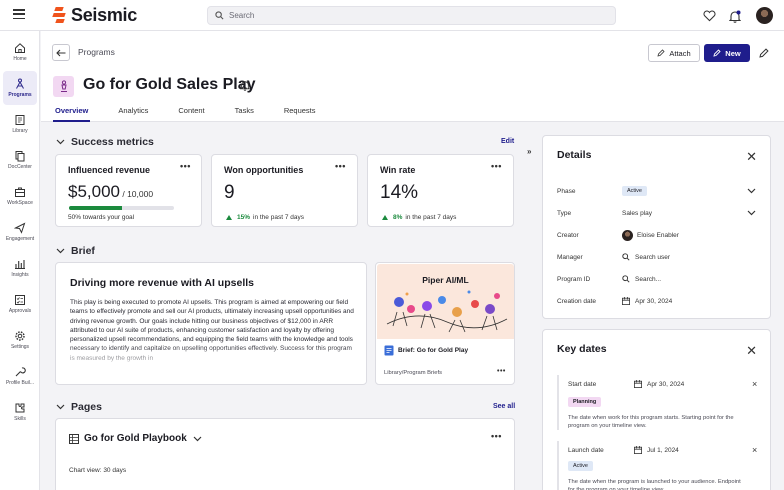 This screenshot has height=490, width=784. Describe the element at coordinates (20, 192) in the screenshot. I see `workspace-icon` at that location.